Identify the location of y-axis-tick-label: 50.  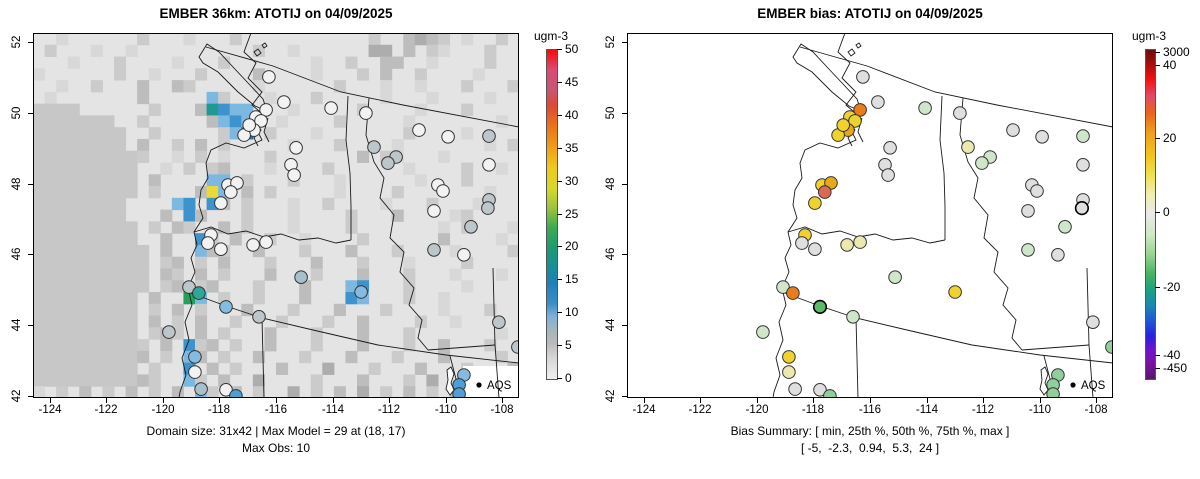
(17, 113).